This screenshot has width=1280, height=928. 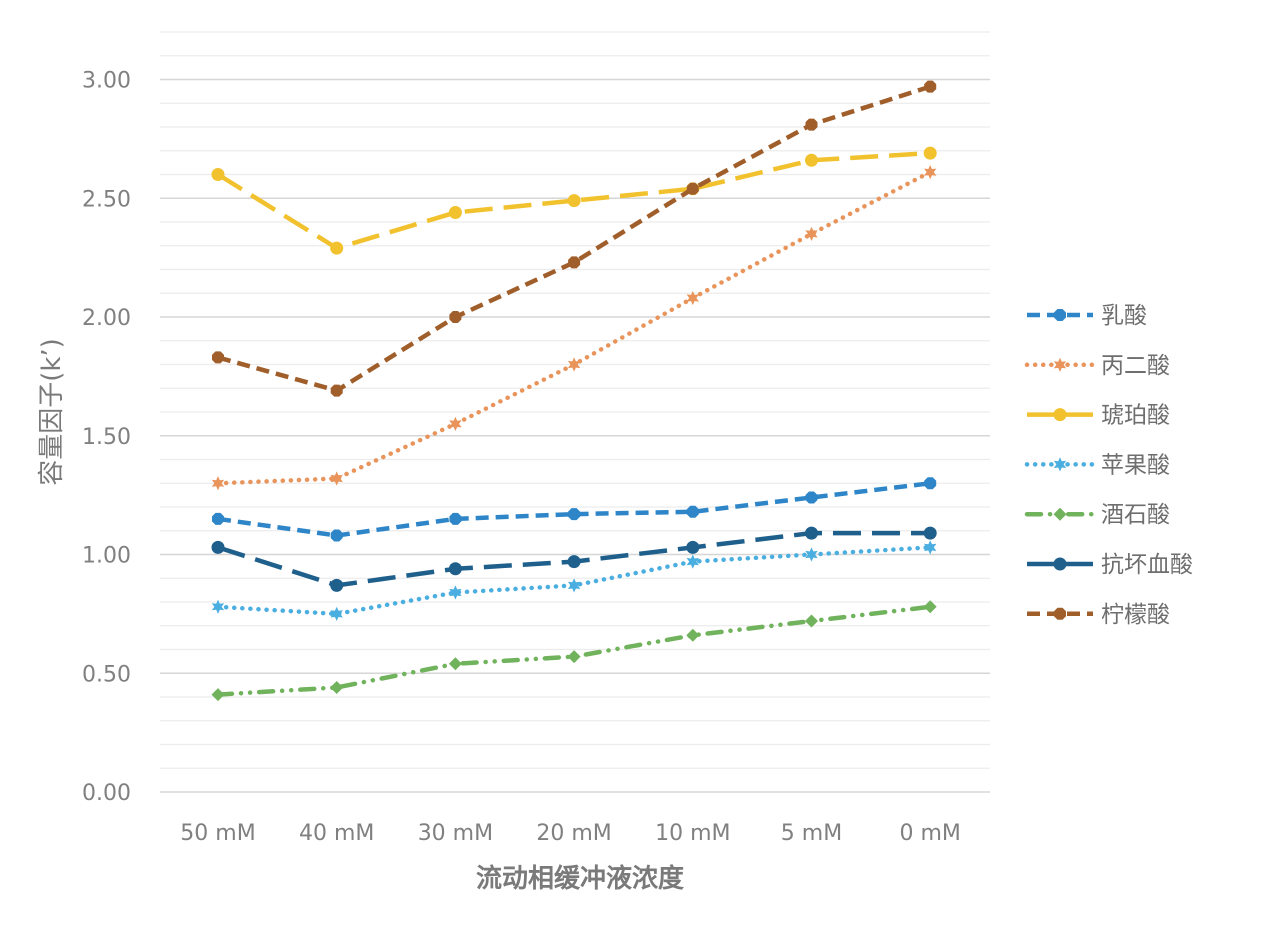 I want to click on legend-label: 乳酸, so click(x=1124, y=316).